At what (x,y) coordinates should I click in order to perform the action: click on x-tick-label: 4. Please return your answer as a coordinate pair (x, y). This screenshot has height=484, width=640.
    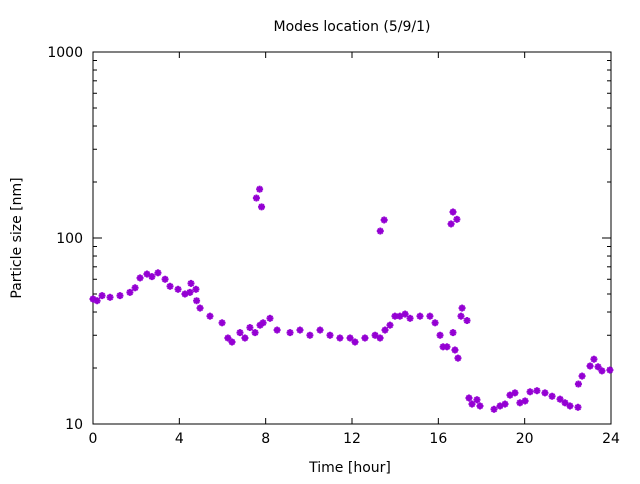
    Looking at the image, I should click on (179, 439).